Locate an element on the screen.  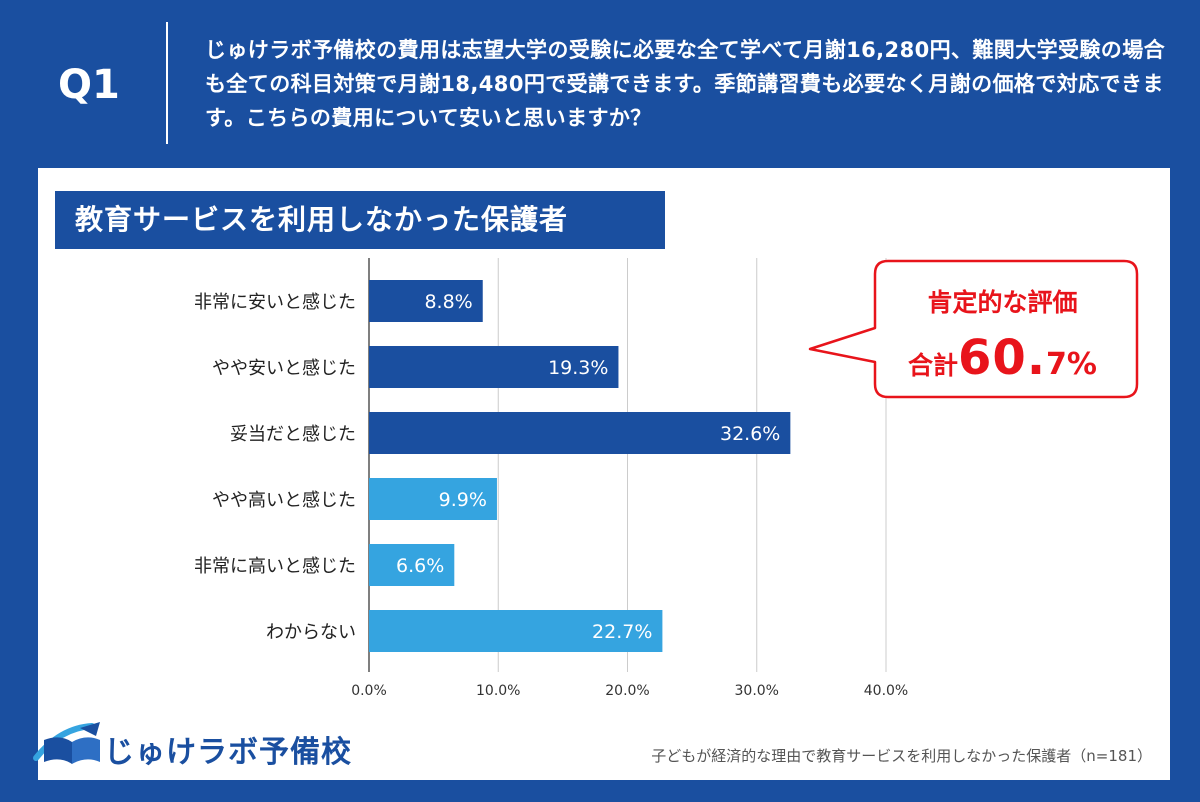
x-tick-label: 10.0% is located at coordinates (498, 691).